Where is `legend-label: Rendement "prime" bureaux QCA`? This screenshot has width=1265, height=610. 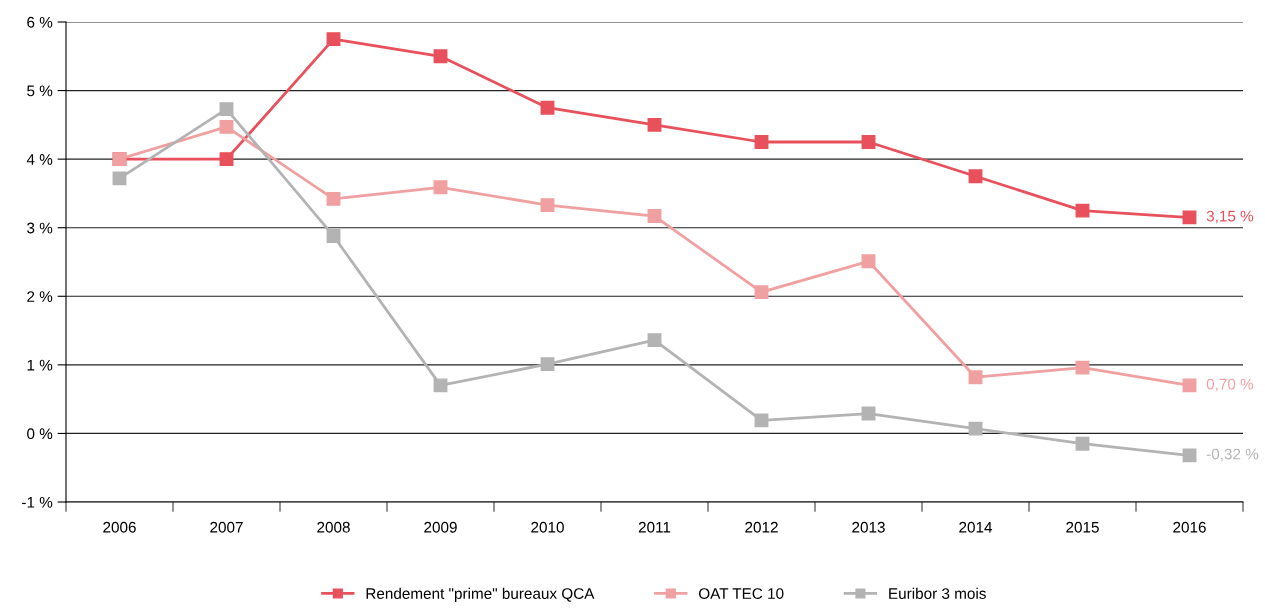
legend-label: Rendement "prime" bureaux QCA is located at coordinates (480, 594).